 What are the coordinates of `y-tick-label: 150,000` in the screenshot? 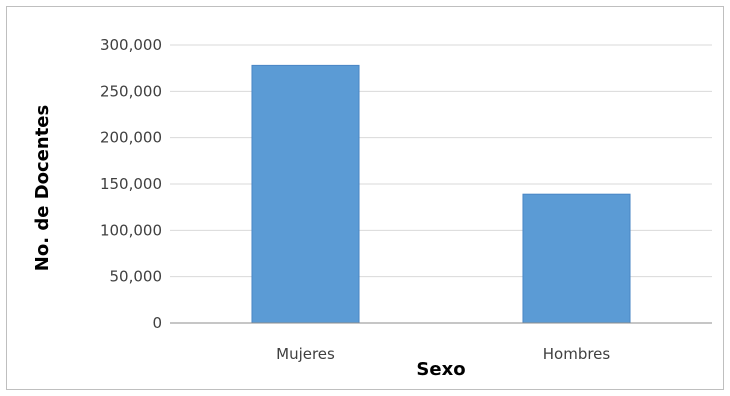 It's located at (131, 184).